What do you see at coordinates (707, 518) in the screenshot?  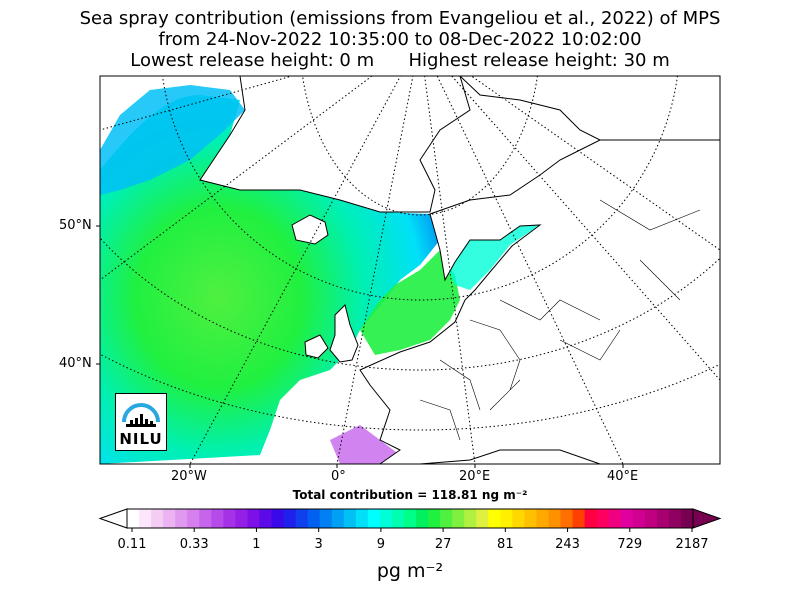 I see `colorbar-max-extension` at bounding box center [707, 518].